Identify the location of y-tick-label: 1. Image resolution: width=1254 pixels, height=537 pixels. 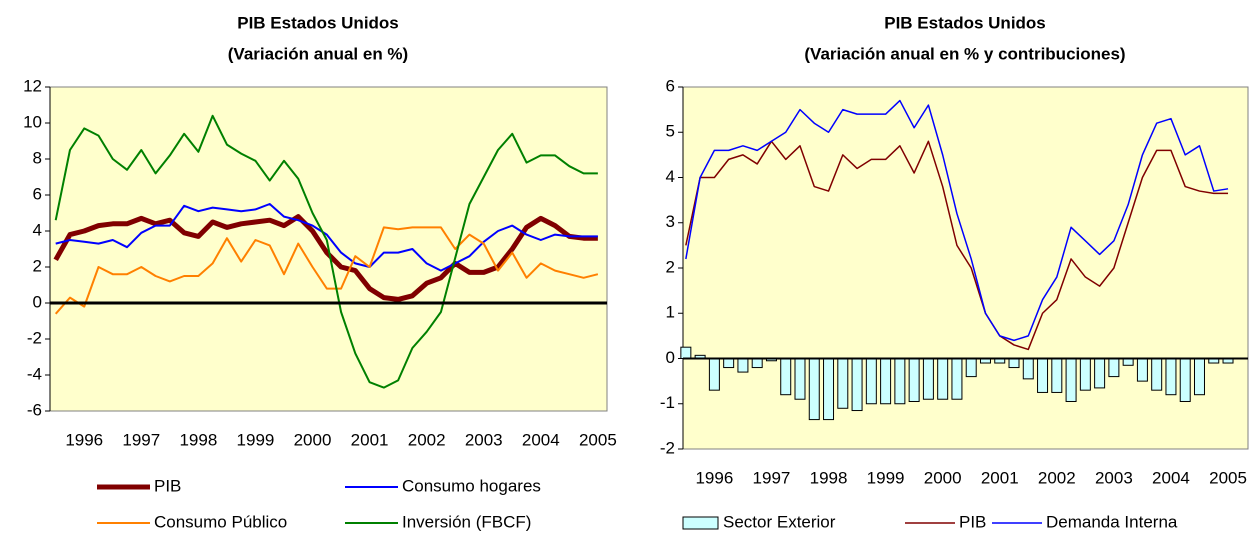
(670, 312).